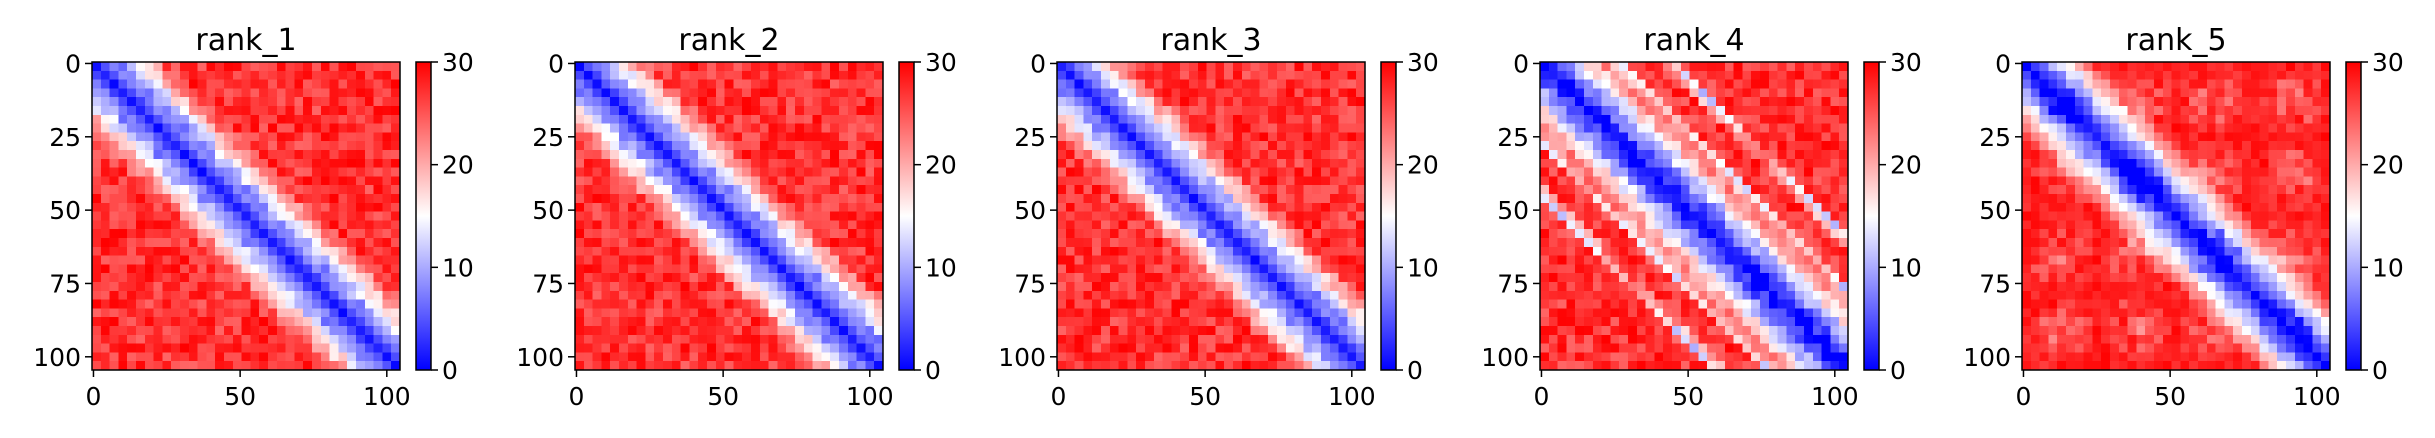  Describe the element at coordinates (240, 396) in the screenshot. I see `x-tick-label: 50` at that location.